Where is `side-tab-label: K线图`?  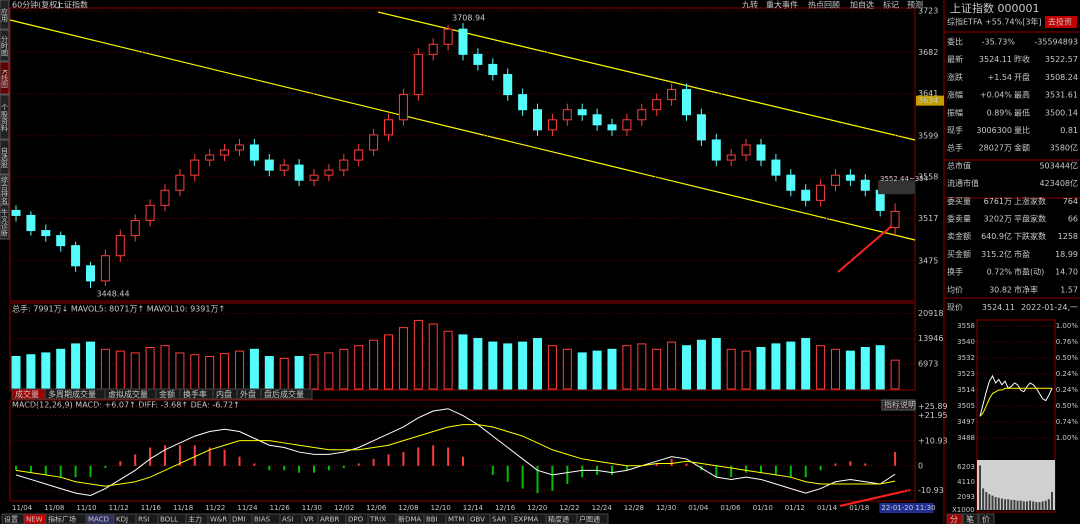
side-tab-label: K线图 is located at coordinates (5, 79).